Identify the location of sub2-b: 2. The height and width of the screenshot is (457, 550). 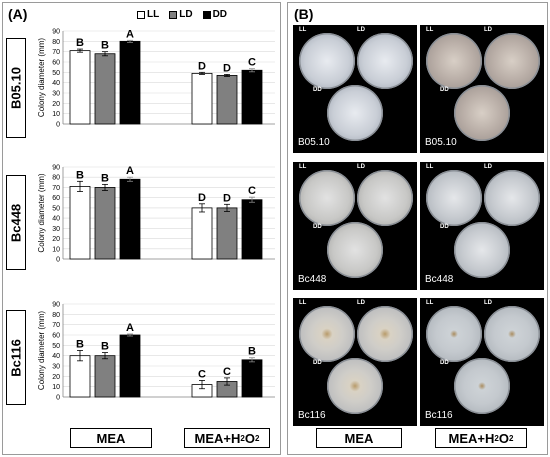
(496, 438).